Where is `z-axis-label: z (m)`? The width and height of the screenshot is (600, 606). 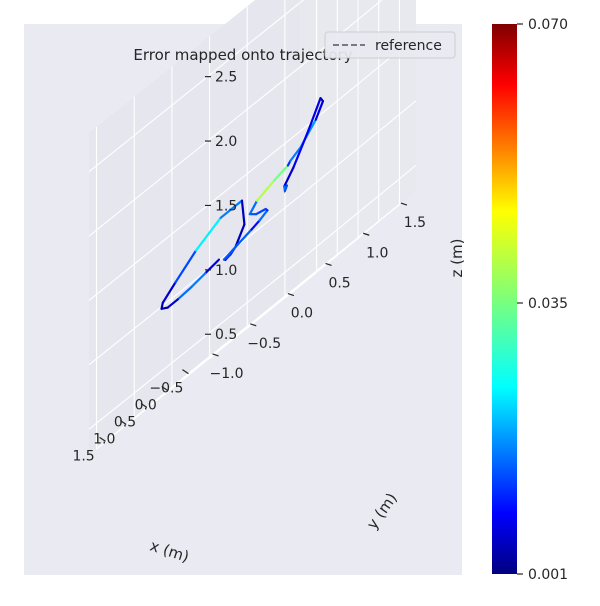
z-axis-label: z (m) is located at coordinates (457, 258).